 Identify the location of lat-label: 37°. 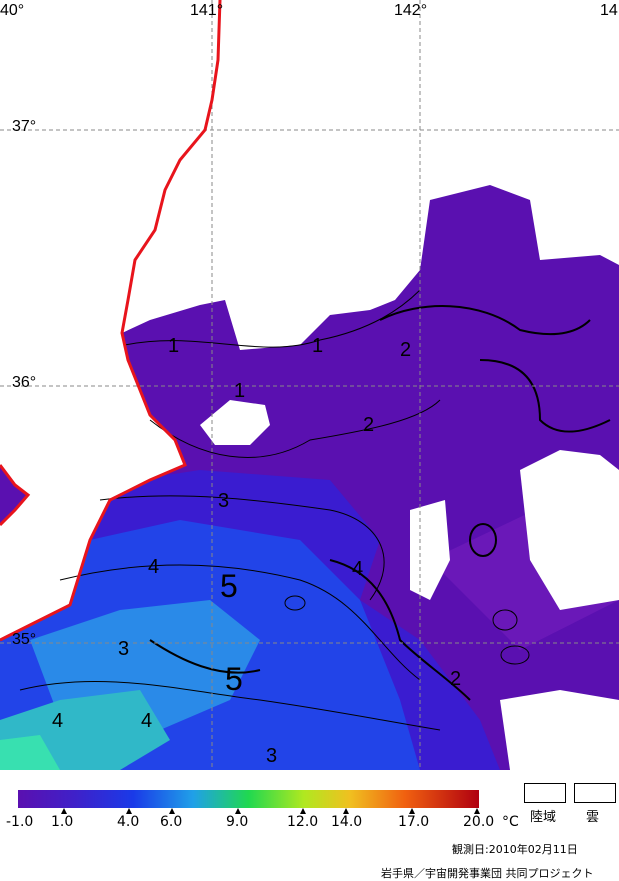
(24, 126).